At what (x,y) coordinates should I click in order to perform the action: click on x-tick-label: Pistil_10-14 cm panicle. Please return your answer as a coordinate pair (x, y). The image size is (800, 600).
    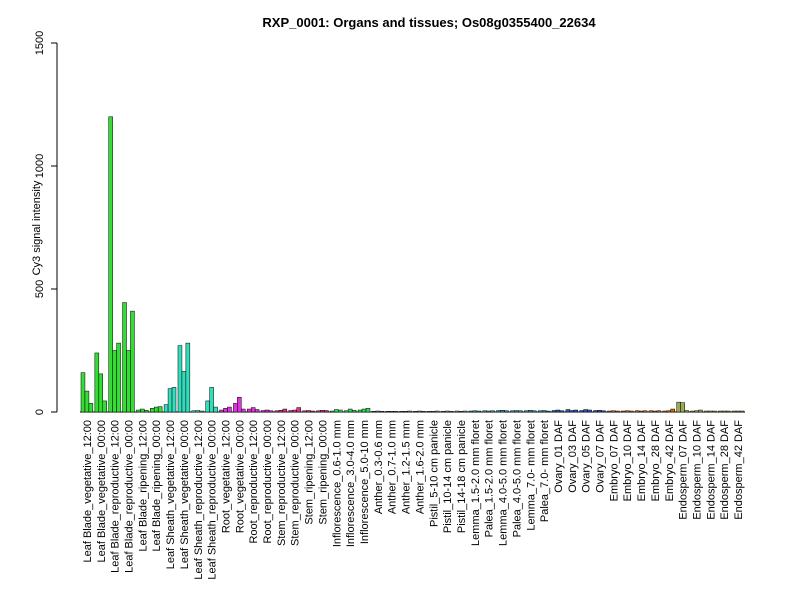
    Looking at the image, I should click on (448, 476).